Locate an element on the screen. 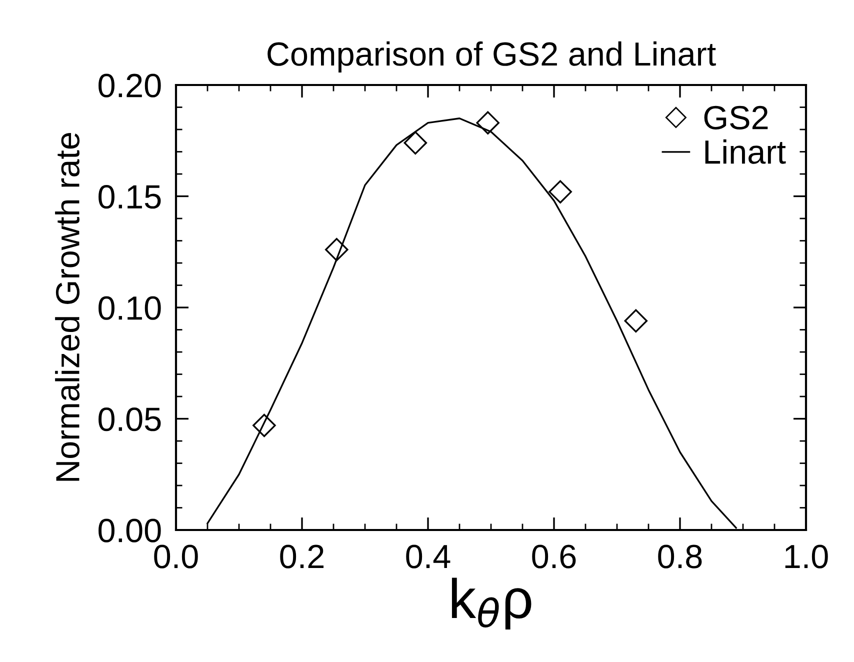 Image resolution: width=854 pixels, height=662 pixels. y-tick-label: 0.15 is located at coordinates (129, 197).